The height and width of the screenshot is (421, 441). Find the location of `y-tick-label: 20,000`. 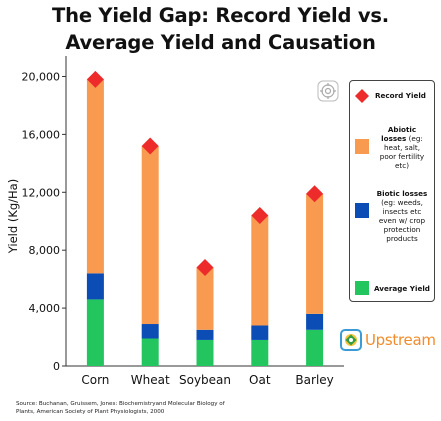

y-tick-label: 20,000 is located at coordinates (41, 76).